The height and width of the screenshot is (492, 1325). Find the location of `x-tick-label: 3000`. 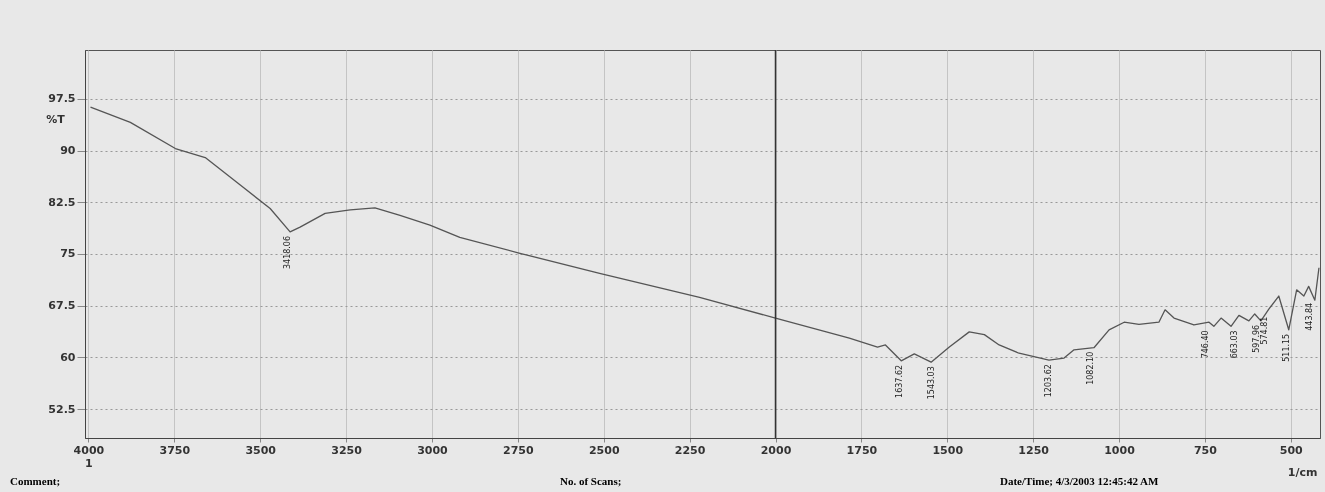

x-tick-label: 3000 is located at coordinates (433, 450).